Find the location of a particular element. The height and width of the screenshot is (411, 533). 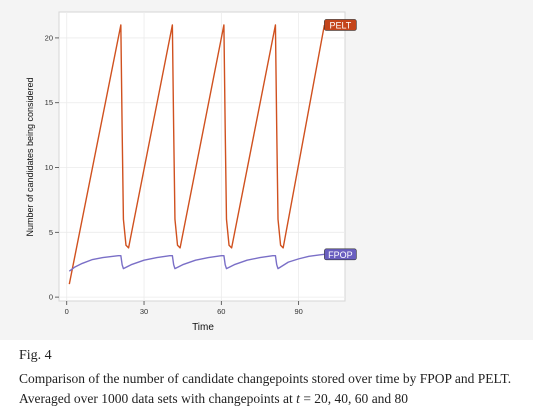

y-axis-title: Number of candidates being considered is located at coordinates (30, 156).